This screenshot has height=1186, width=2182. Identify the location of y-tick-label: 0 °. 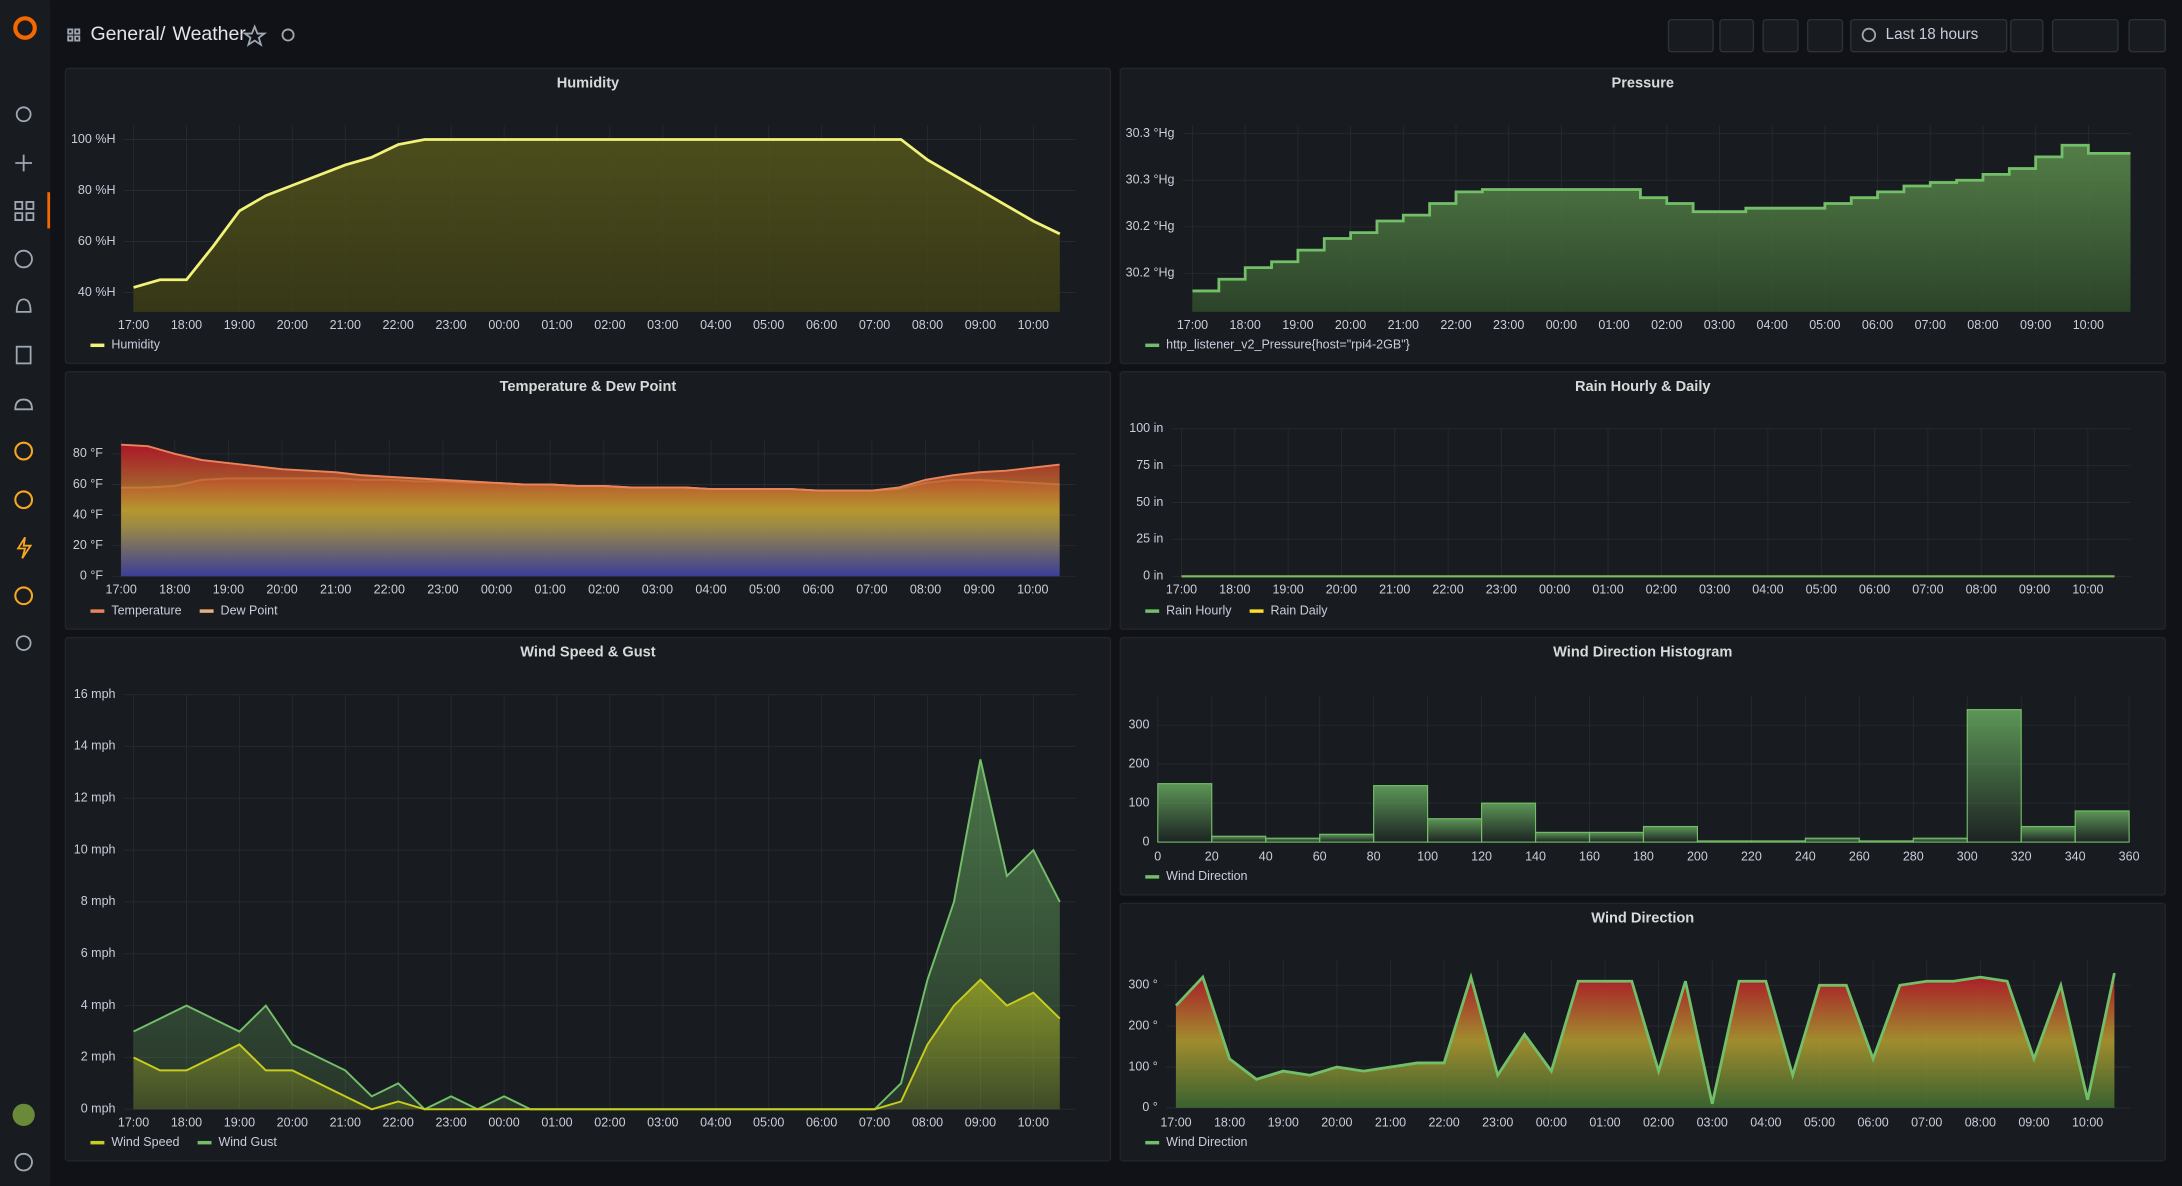
(1149, 1107).